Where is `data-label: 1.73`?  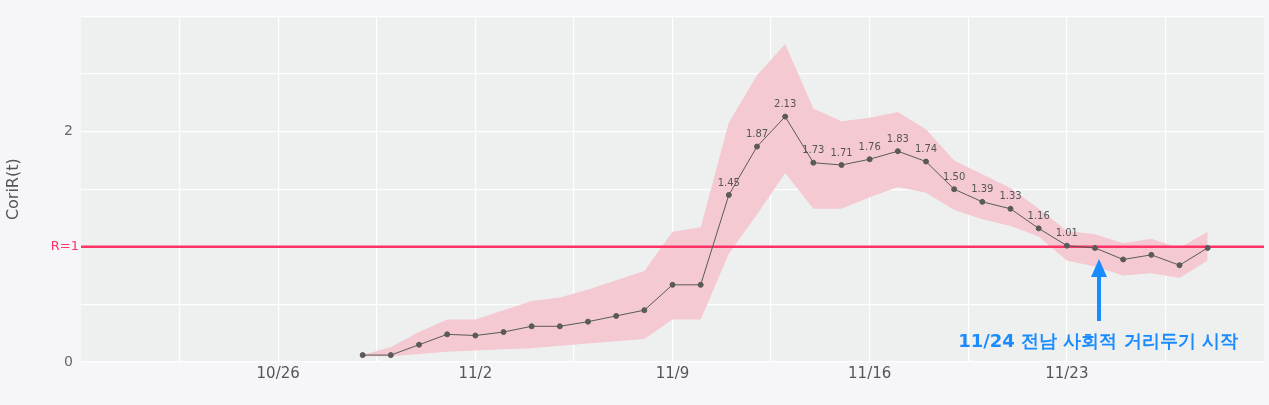 data-label: 1.73 is located at coordinates (813, 150).